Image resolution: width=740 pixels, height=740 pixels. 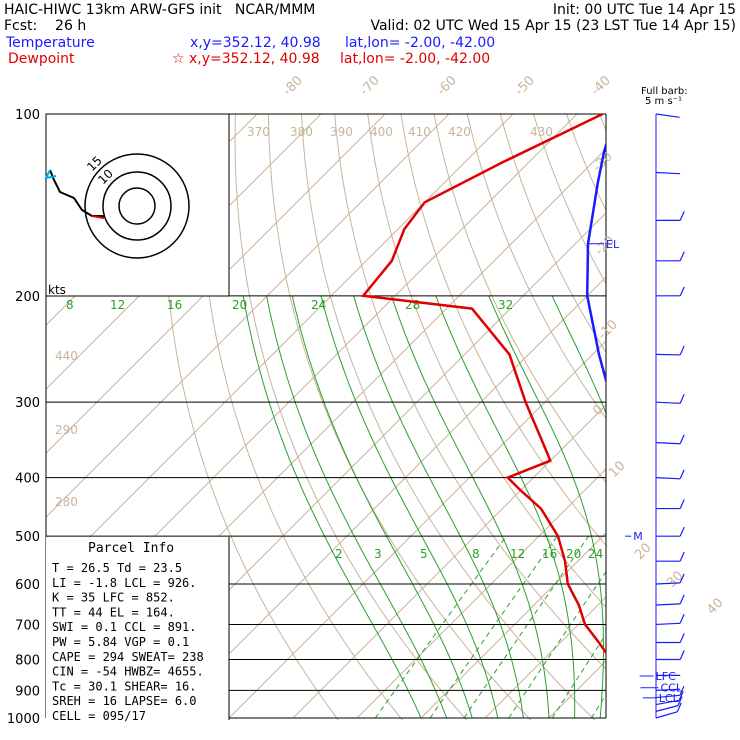 I want to click on level-marker-label: EL, so click(x=613, y=244).